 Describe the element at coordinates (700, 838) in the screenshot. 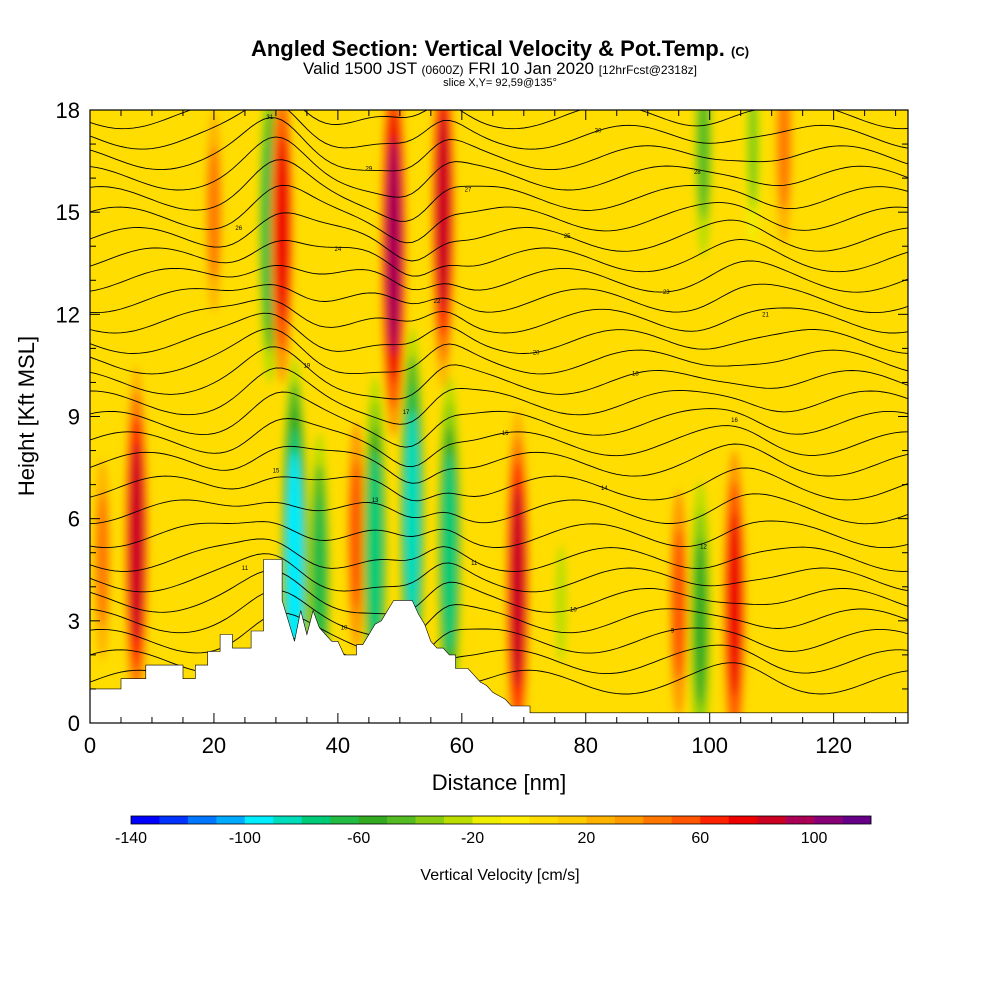

I see `colorbar-tick-label: 60` at that location.